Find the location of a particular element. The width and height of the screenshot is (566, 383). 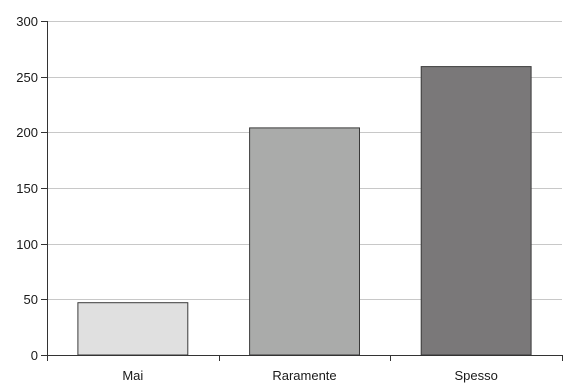

bar-spesso is located at coordinates (476, 211).